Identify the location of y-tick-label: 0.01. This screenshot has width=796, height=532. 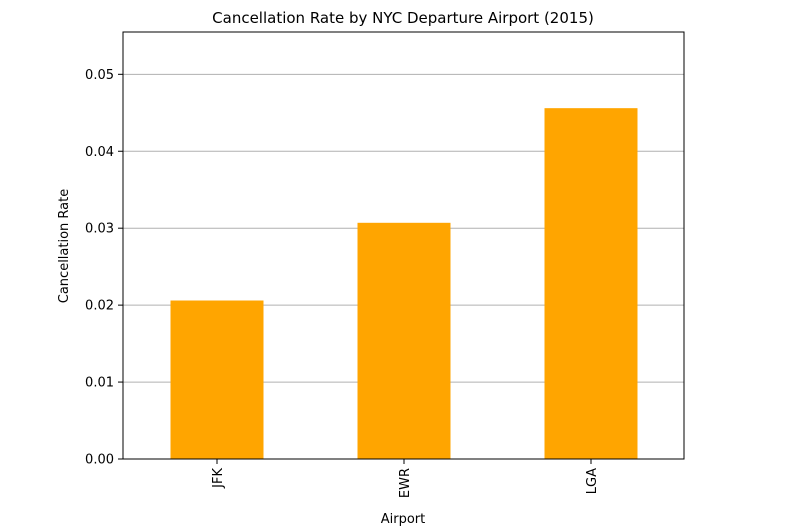
(99, 383).